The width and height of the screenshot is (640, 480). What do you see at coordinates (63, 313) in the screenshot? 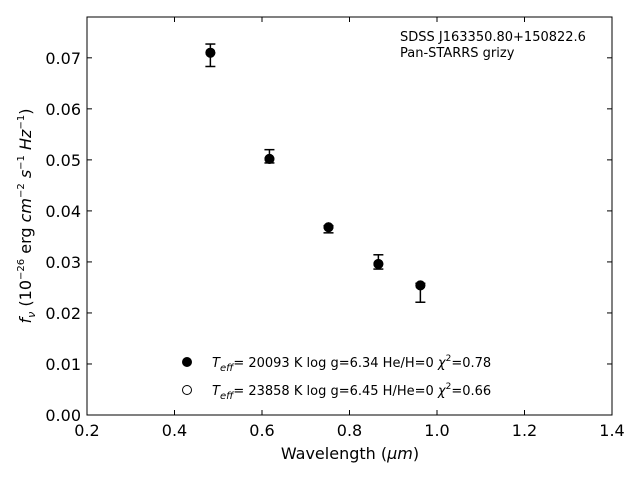
I see `y-tick-label: 0.02` at bounding box center [63, 313].